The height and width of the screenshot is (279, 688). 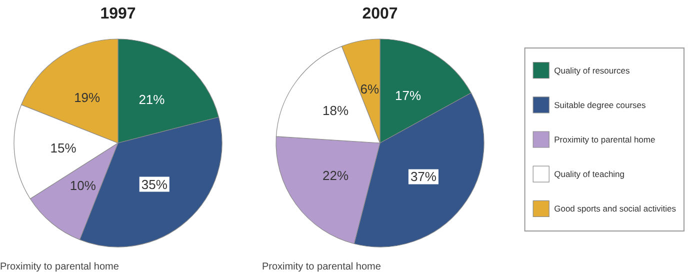 I want to click on legend-label: Quality of resources, so click(x=592, y=70).